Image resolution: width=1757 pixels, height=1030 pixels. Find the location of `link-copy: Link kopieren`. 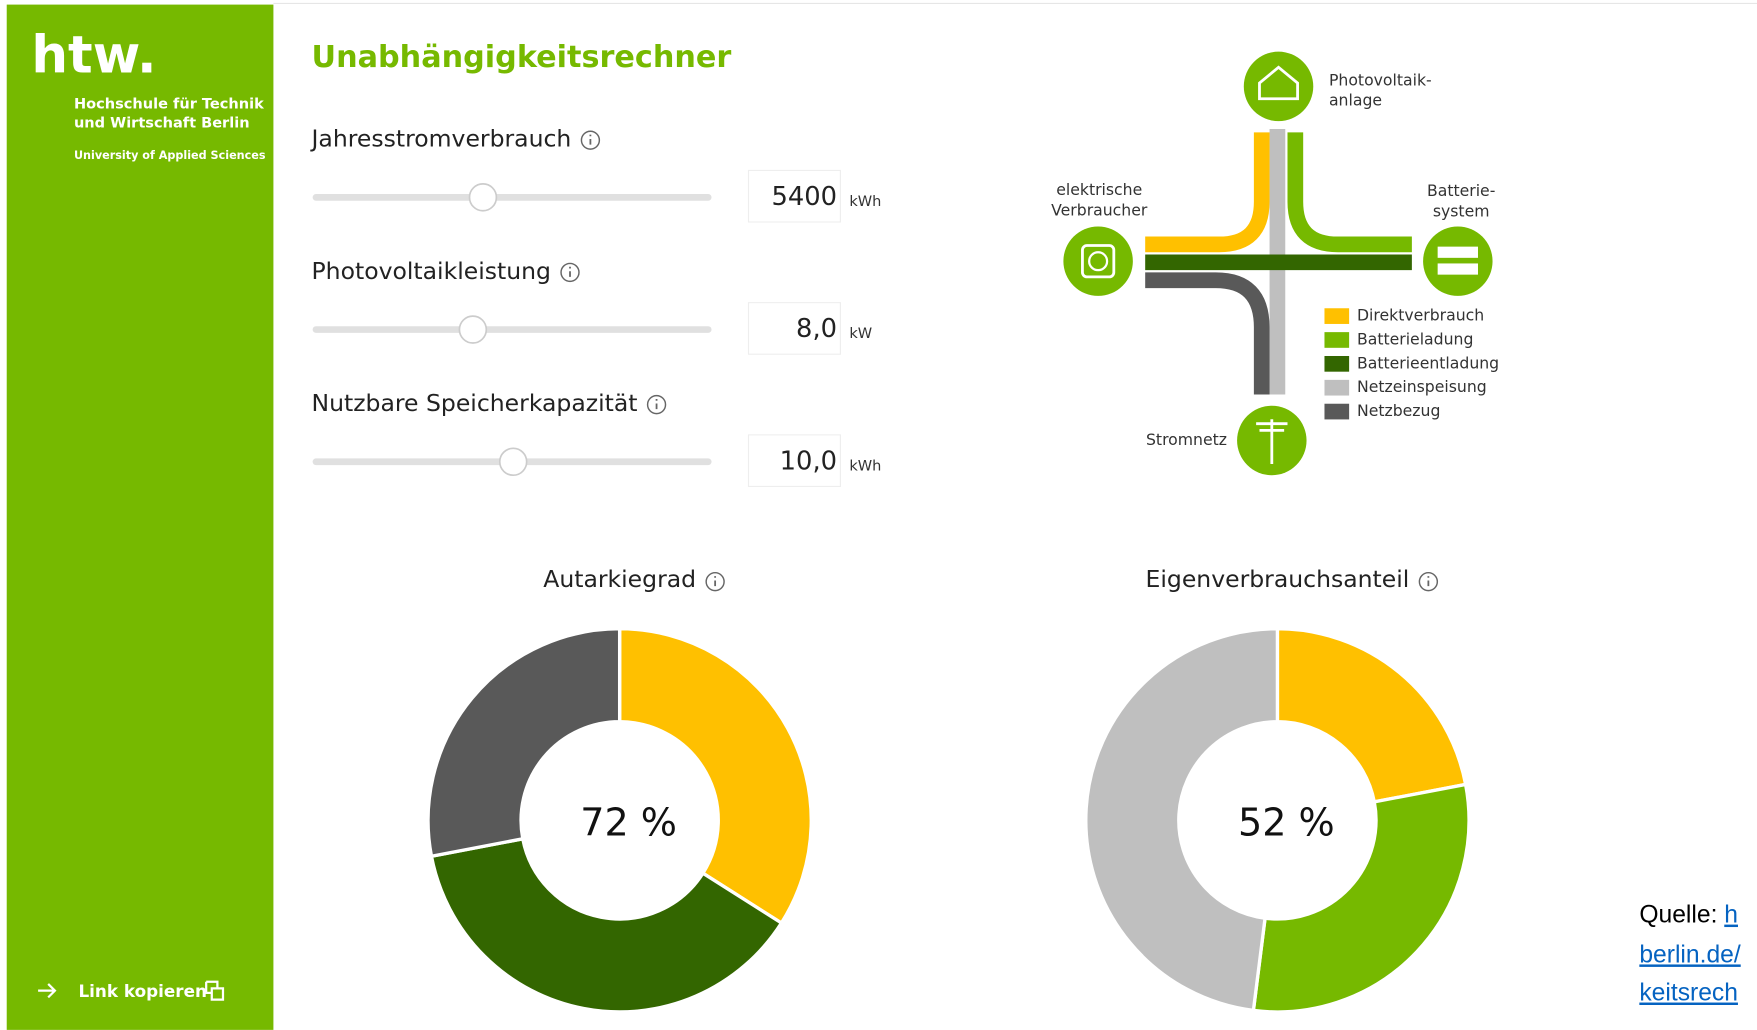

link-copy: Link kopieren is located at coordinates (131, 990).